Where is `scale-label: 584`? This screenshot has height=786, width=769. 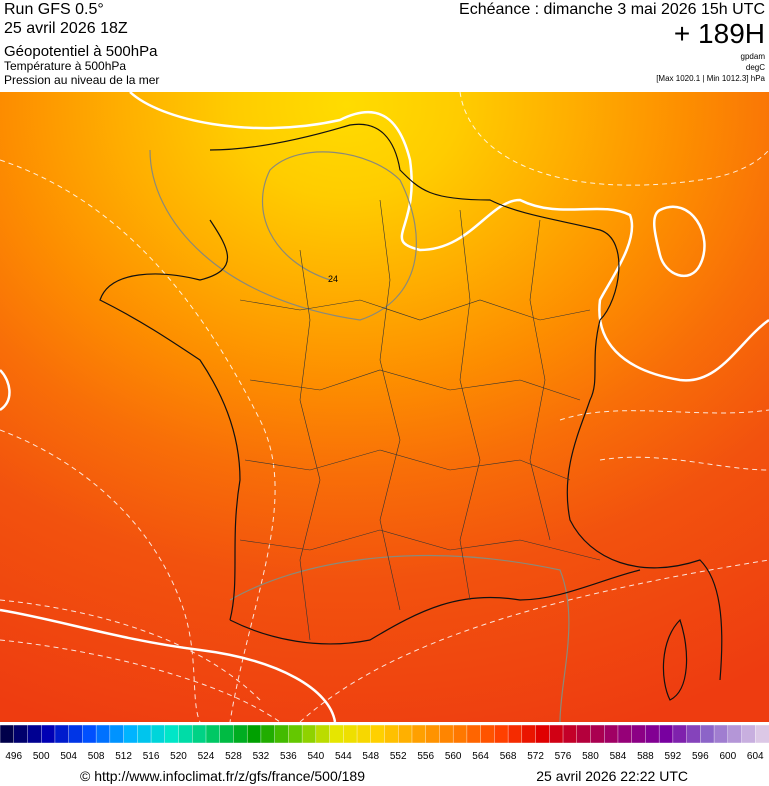 scale-label: 584 is located at coordinates (618, 756).